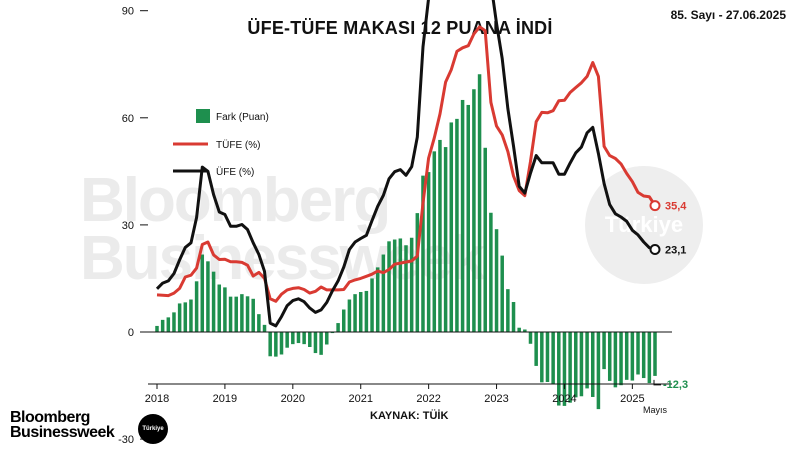 The width and height of the screenshot is (800, 450). Describe the element at coordinates (153, 429) in the screenshot. I see `logo-badge: Türkiye` at that location.